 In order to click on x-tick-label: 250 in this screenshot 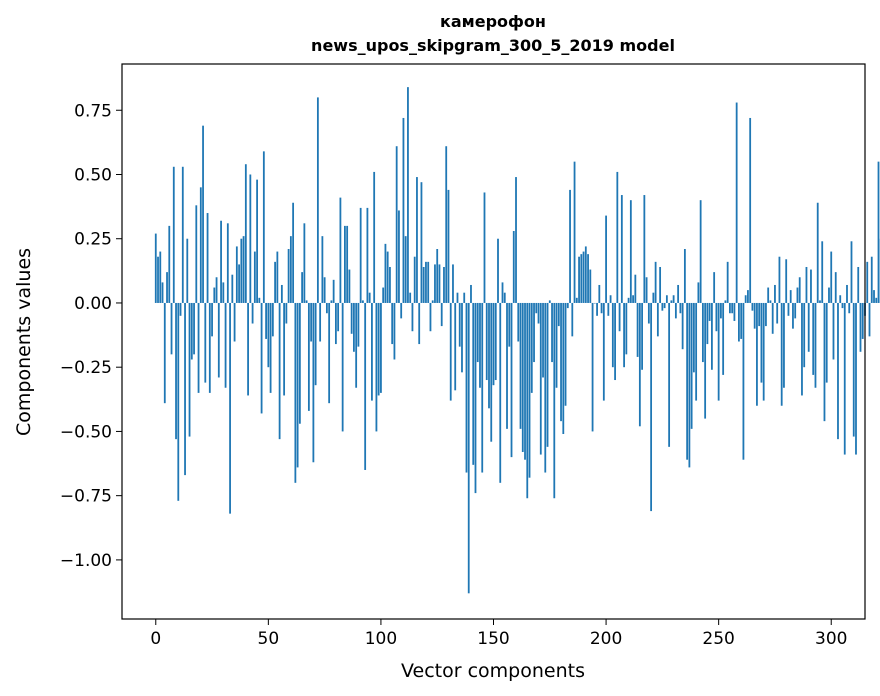, I will do `click(718, 639)`.